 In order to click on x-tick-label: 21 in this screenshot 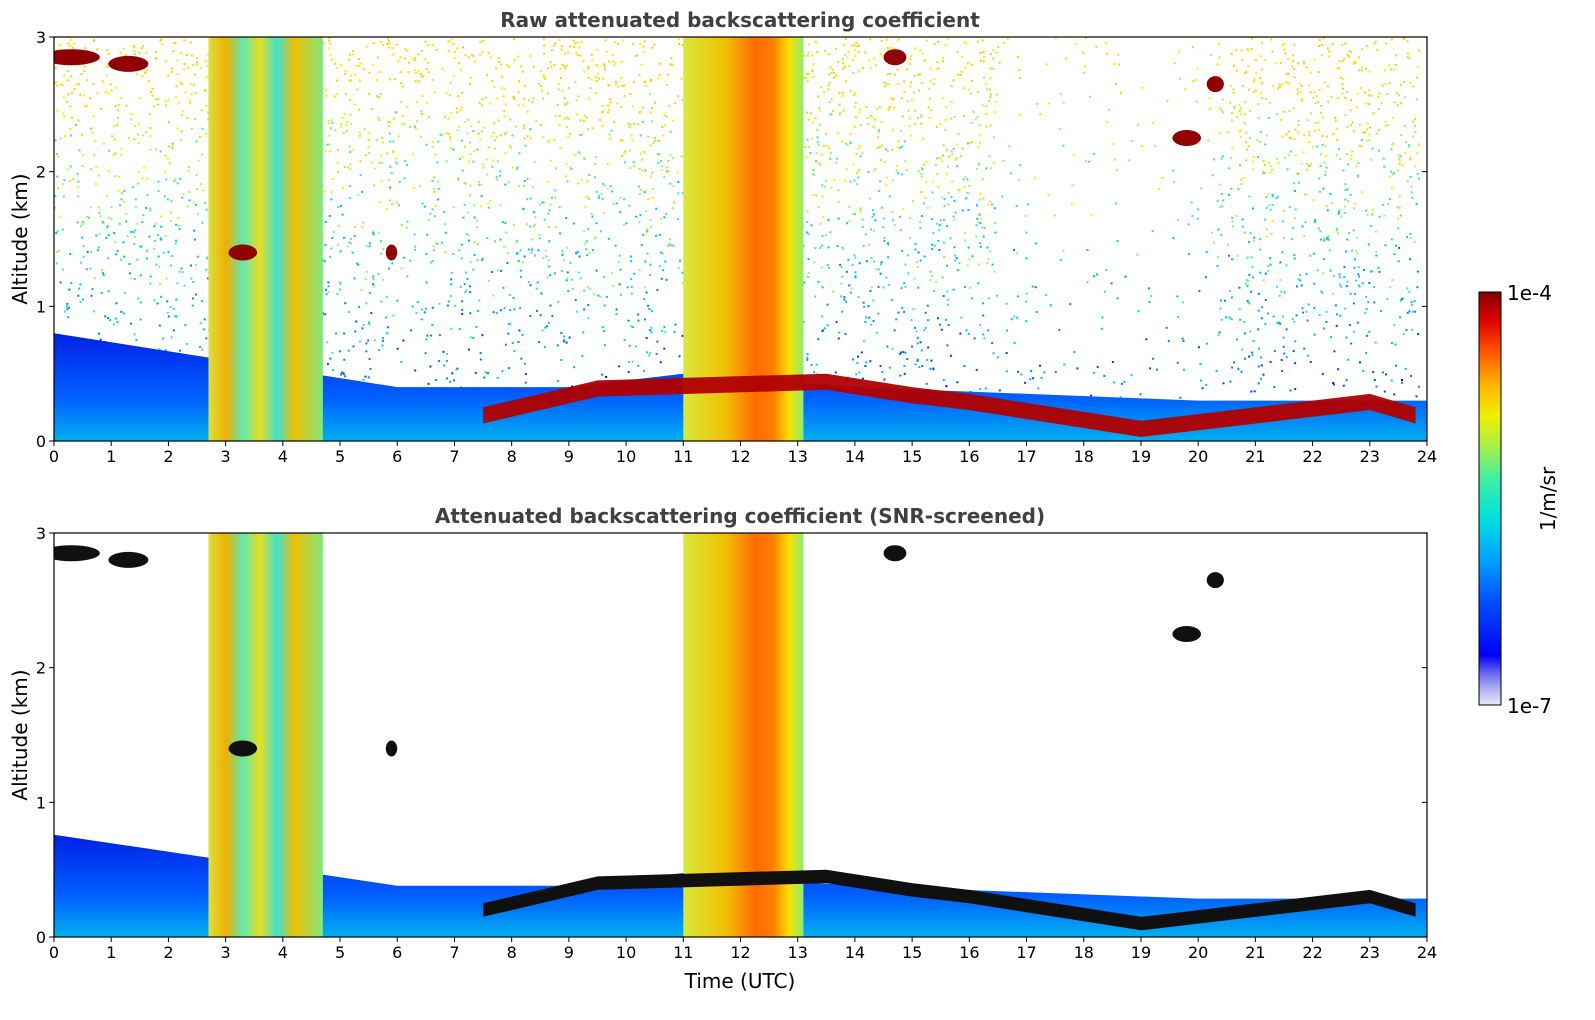, I will do `click(1255, 952)`.